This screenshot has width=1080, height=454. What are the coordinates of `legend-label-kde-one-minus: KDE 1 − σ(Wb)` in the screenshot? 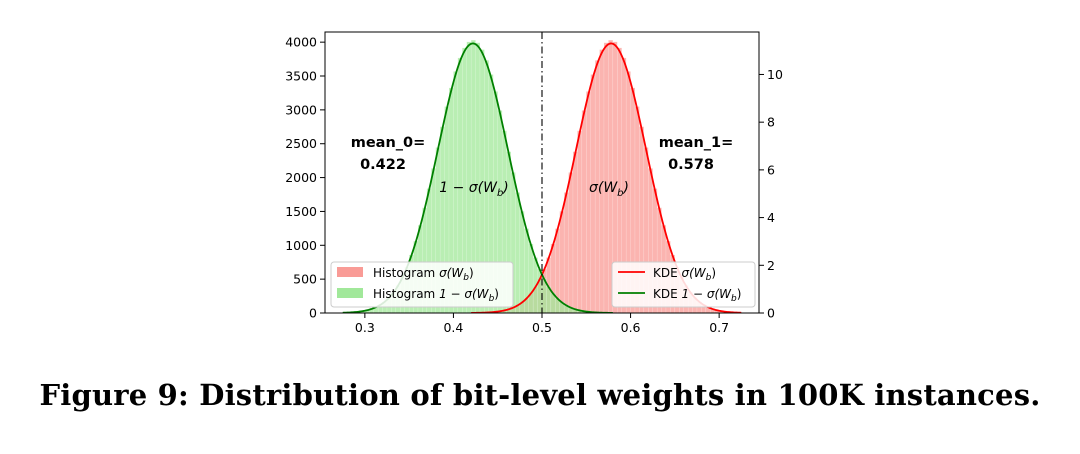 It's located at (697, 295).